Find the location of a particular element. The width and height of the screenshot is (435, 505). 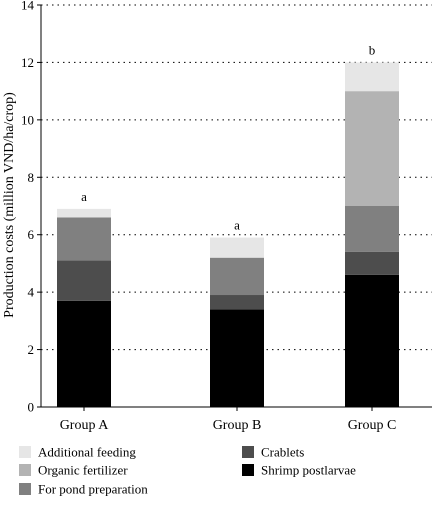

legend-label: Crablets is located at coordinates (282, 452).